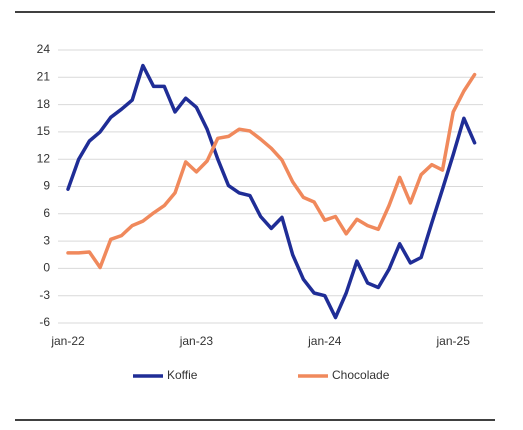  Describe the element at coordinates (44, 131) in the screenshot. I see `y-tick-label: 15` at that location.